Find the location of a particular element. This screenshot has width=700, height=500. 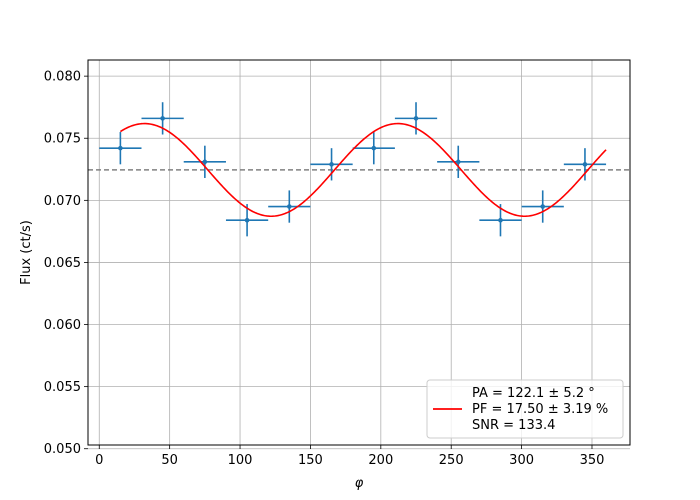

x-tick-label: 100 is located at coordinates (240, 460).